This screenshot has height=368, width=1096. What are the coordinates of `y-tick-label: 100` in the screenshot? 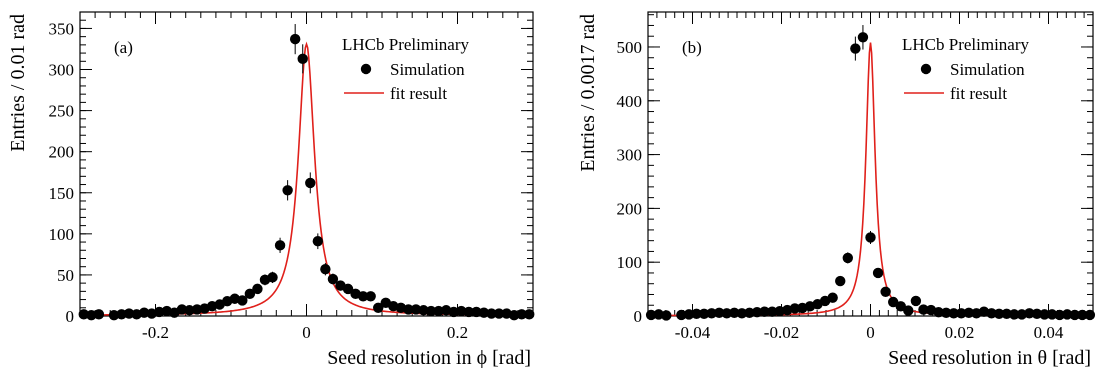 It's located at (630, 262).